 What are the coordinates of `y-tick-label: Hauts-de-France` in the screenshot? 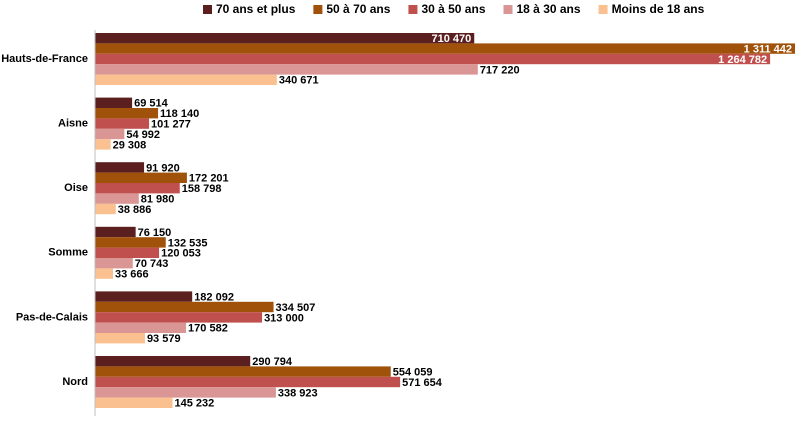 It's located at (44, 59).